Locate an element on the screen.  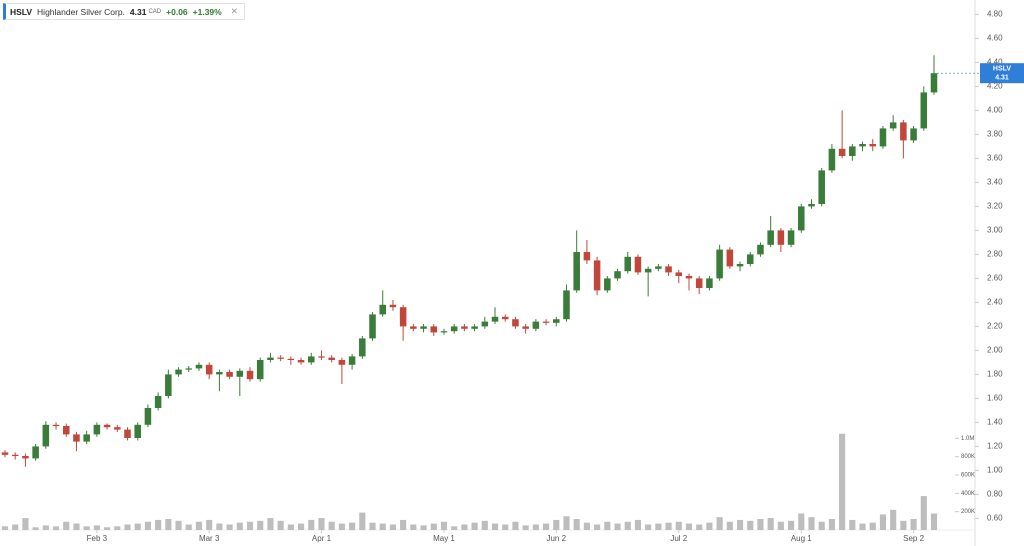
y-tick-label: 2.60 is located at coordinates (995, 278).